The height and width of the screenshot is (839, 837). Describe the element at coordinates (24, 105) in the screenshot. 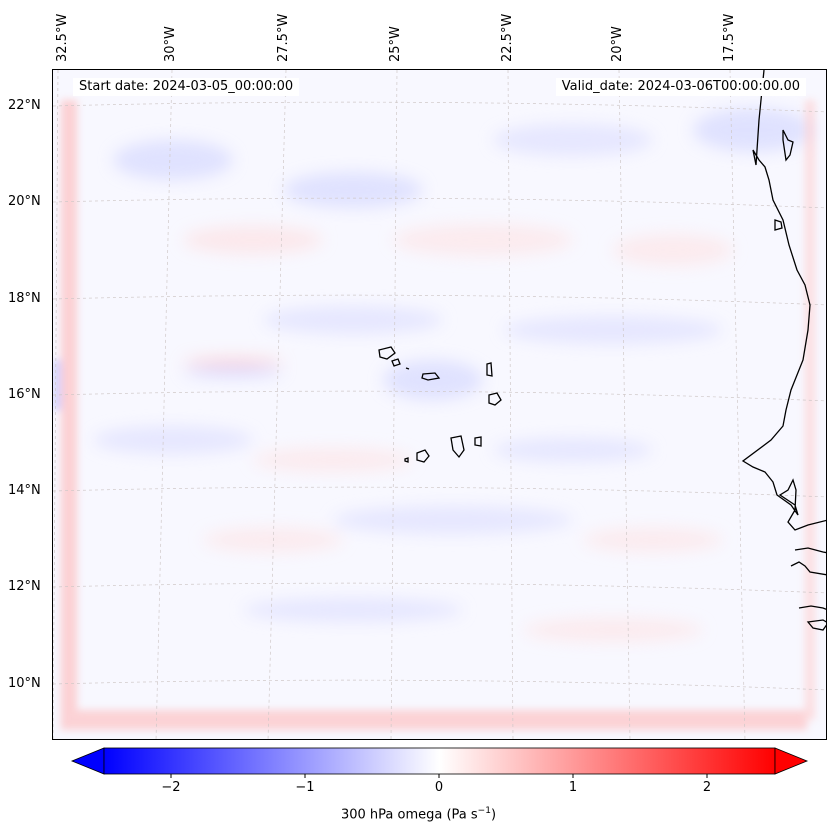

I see `lat-label-22n: 22°N` at that location.